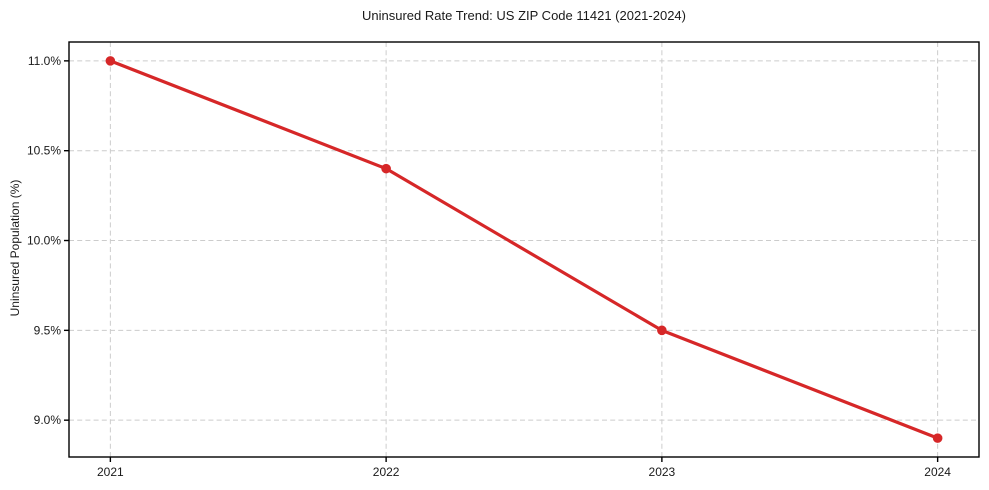 The image size is (989, 490). Describe the element at coordinates (44, 151) in the screenshot. I see `y-tick-label: 10.5%` at that location.